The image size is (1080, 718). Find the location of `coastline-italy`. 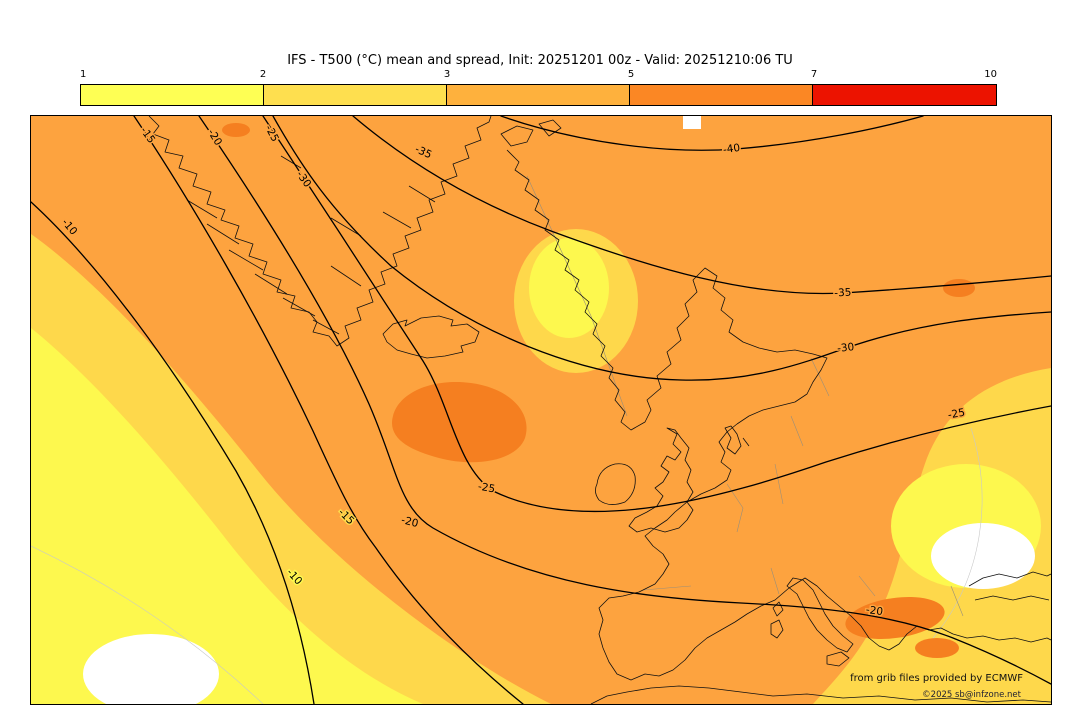

coastline-italy is located at coordinates (820, 615).